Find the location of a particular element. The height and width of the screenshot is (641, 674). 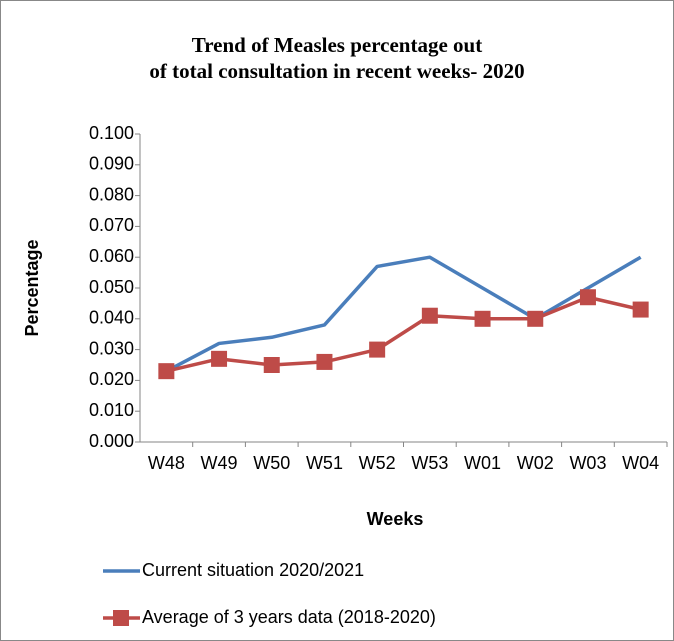

x-tick-label: W04 is located at coordinates (640, 463).